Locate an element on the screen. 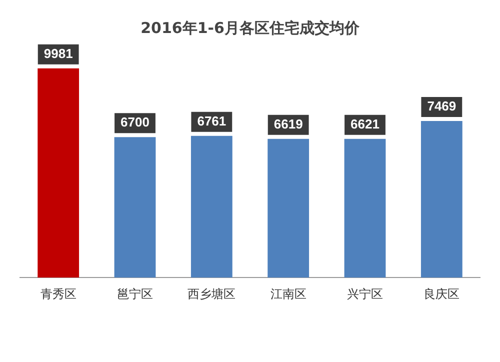 The image size is (500, 362). x-tick-label: 邕宁区 is located at coordinates (135, 293).